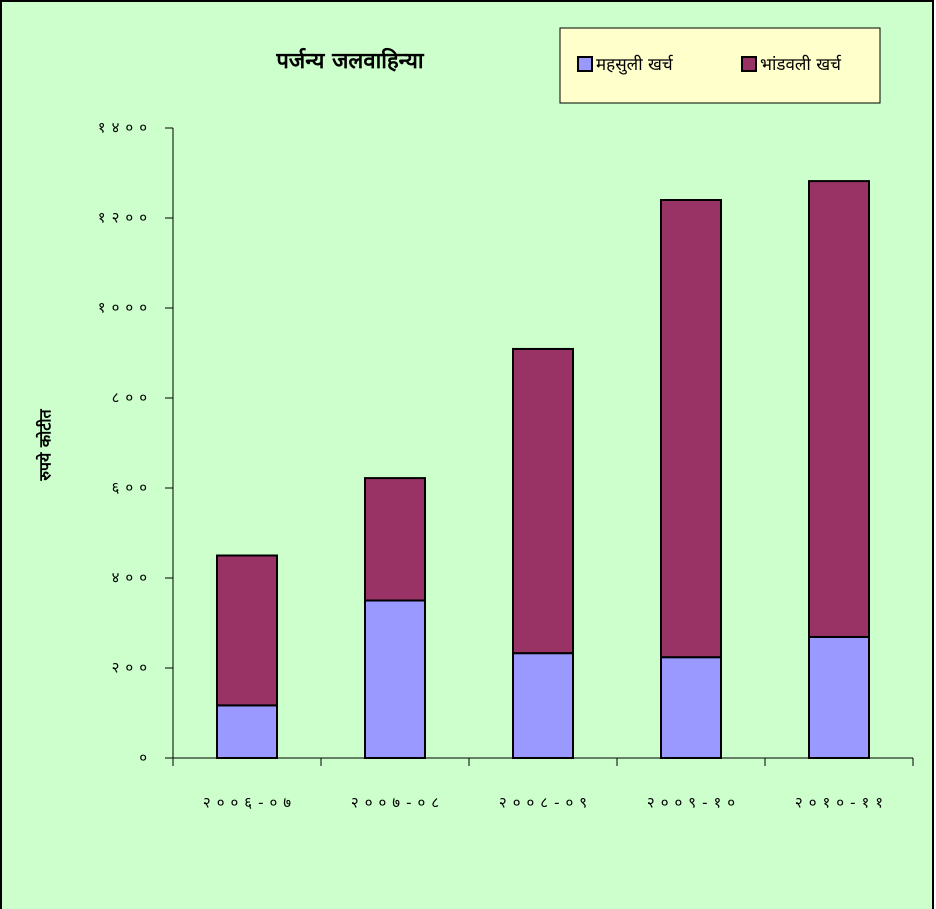 The width and height of the screenshot is (936, 909). What do you see at coordinates (842, 803) in the screenshot?
I see `x-tick-label: २०१०-११` at bounding box center [842, 803].